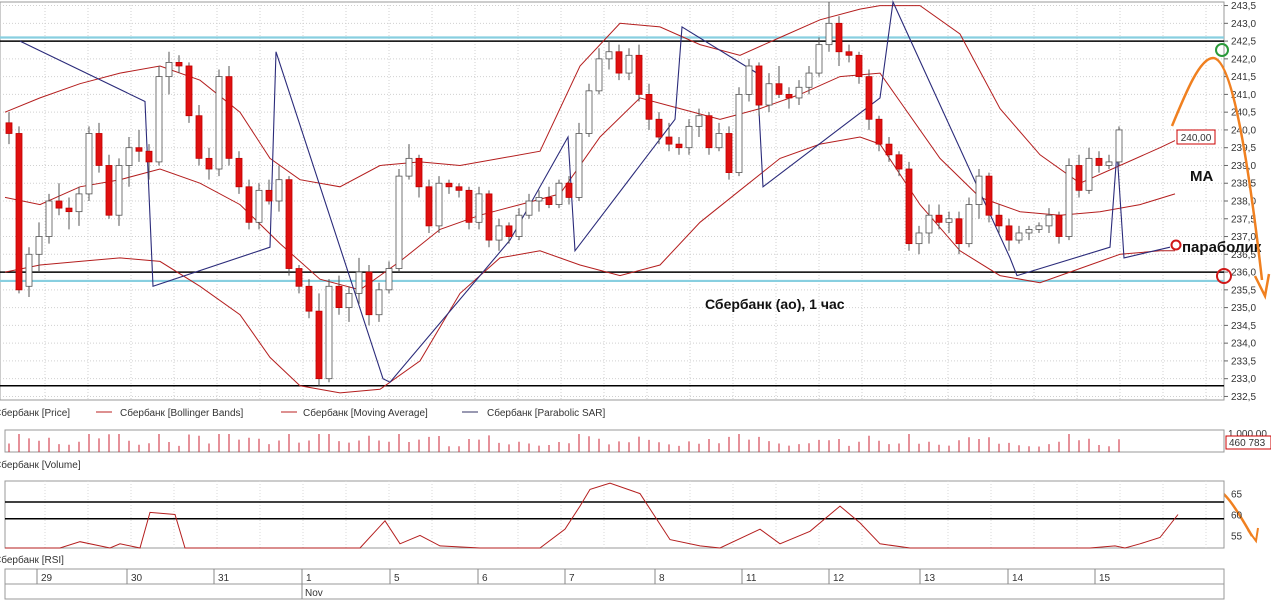 Image resolution: width=1271 pixels, height=605 pixels. I want to click on volume-bars, so click(564, 443).